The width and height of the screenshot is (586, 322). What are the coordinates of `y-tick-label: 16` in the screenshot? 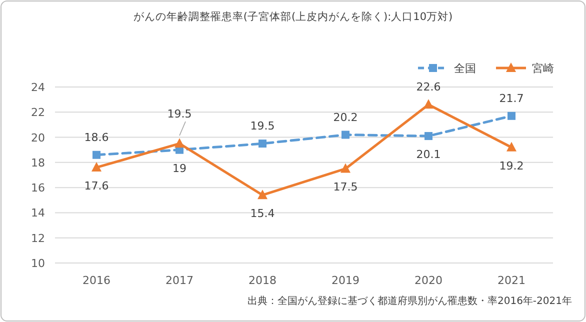 It's located at (38, 188).